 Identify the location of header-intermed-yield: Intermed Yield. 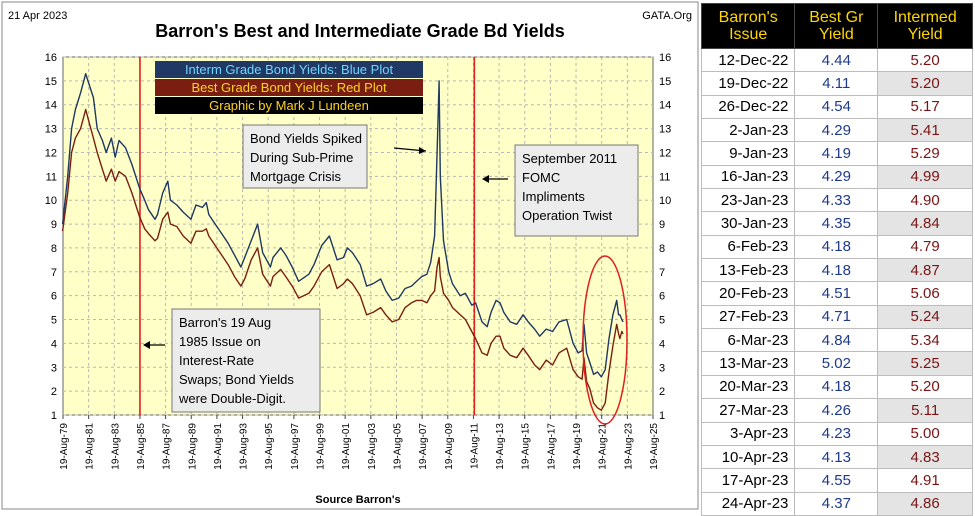
(925, 26).